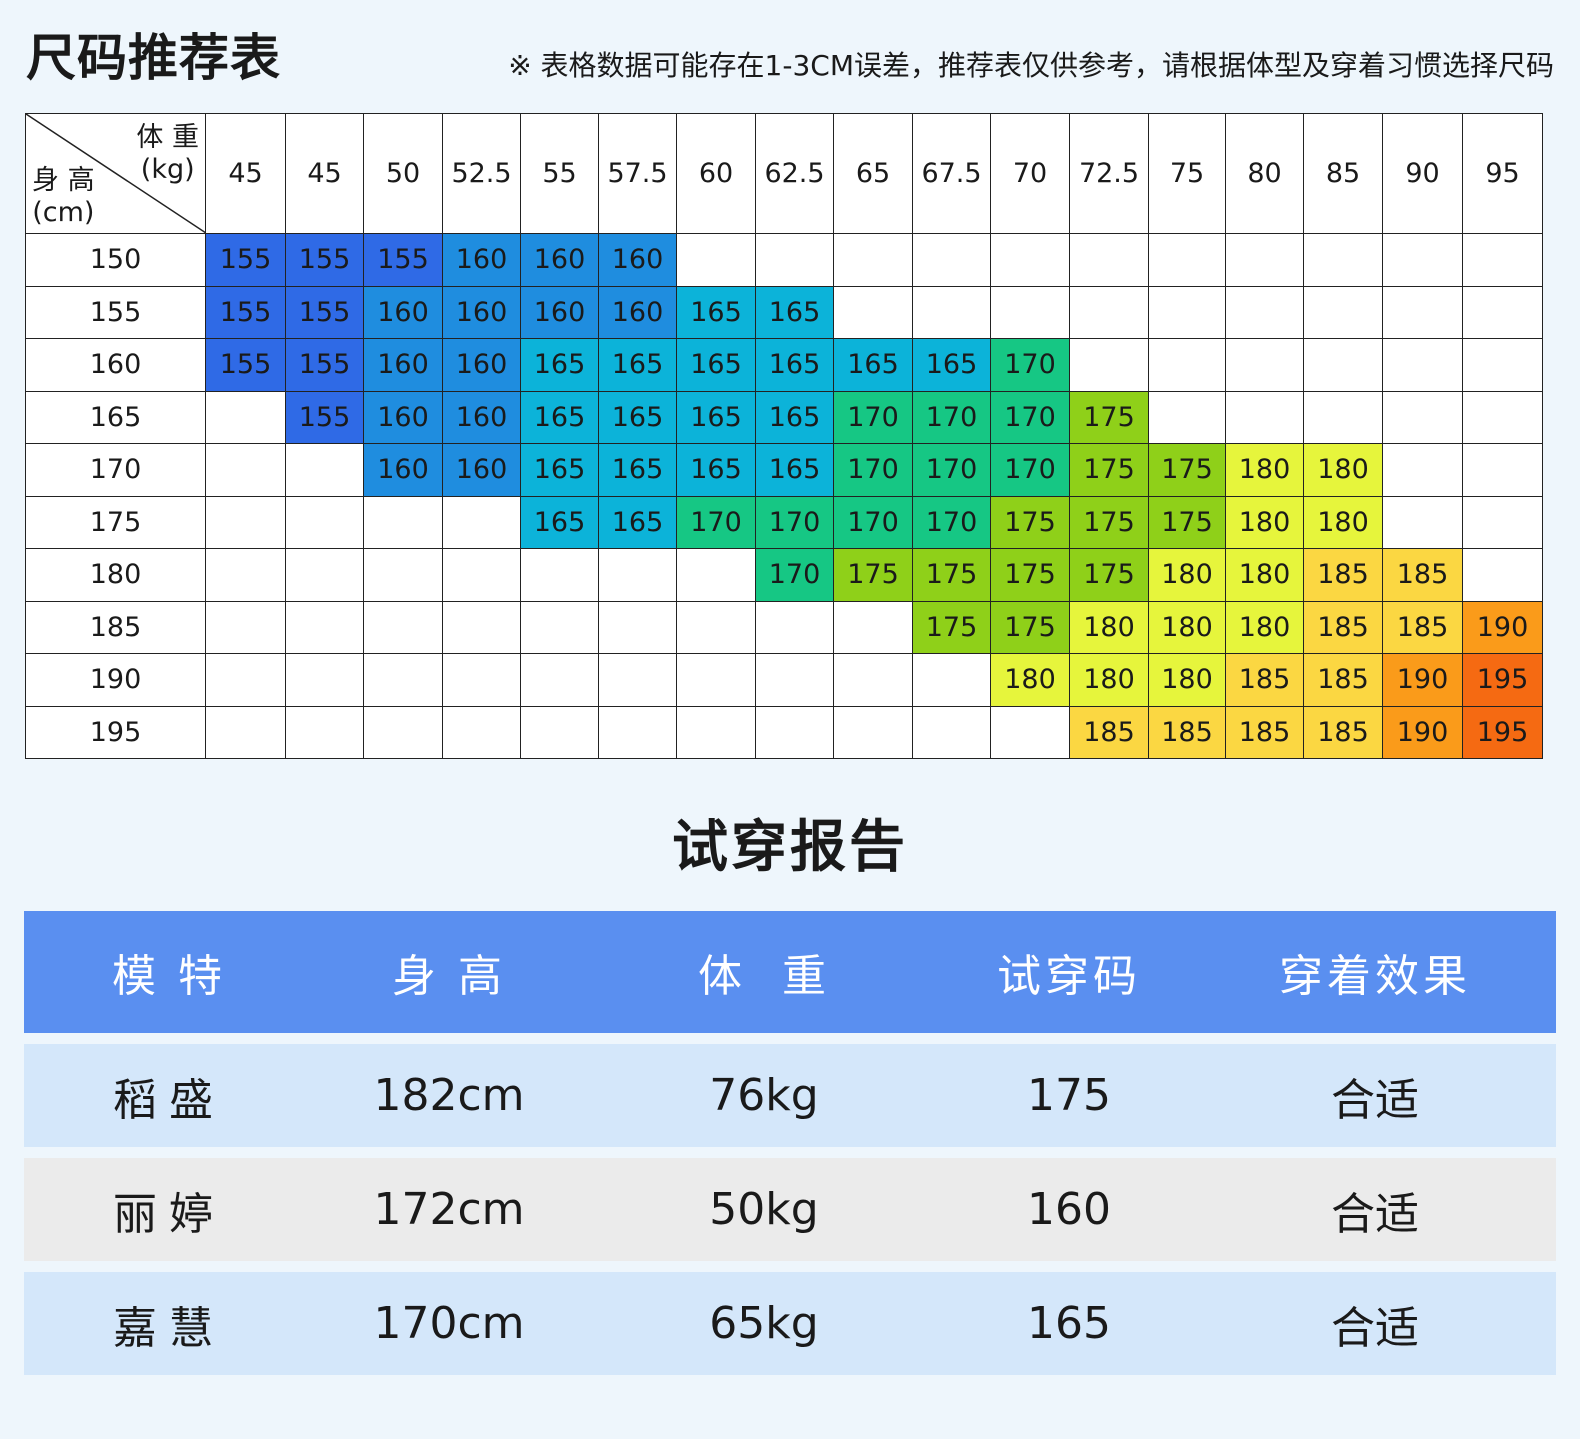 The width and height of the screenshot is (1580, 1439). What do you see at coordinates (1109, 173) in the screenshot?
I see `weight-header: 72.5` at bounding box center [1109, 173].